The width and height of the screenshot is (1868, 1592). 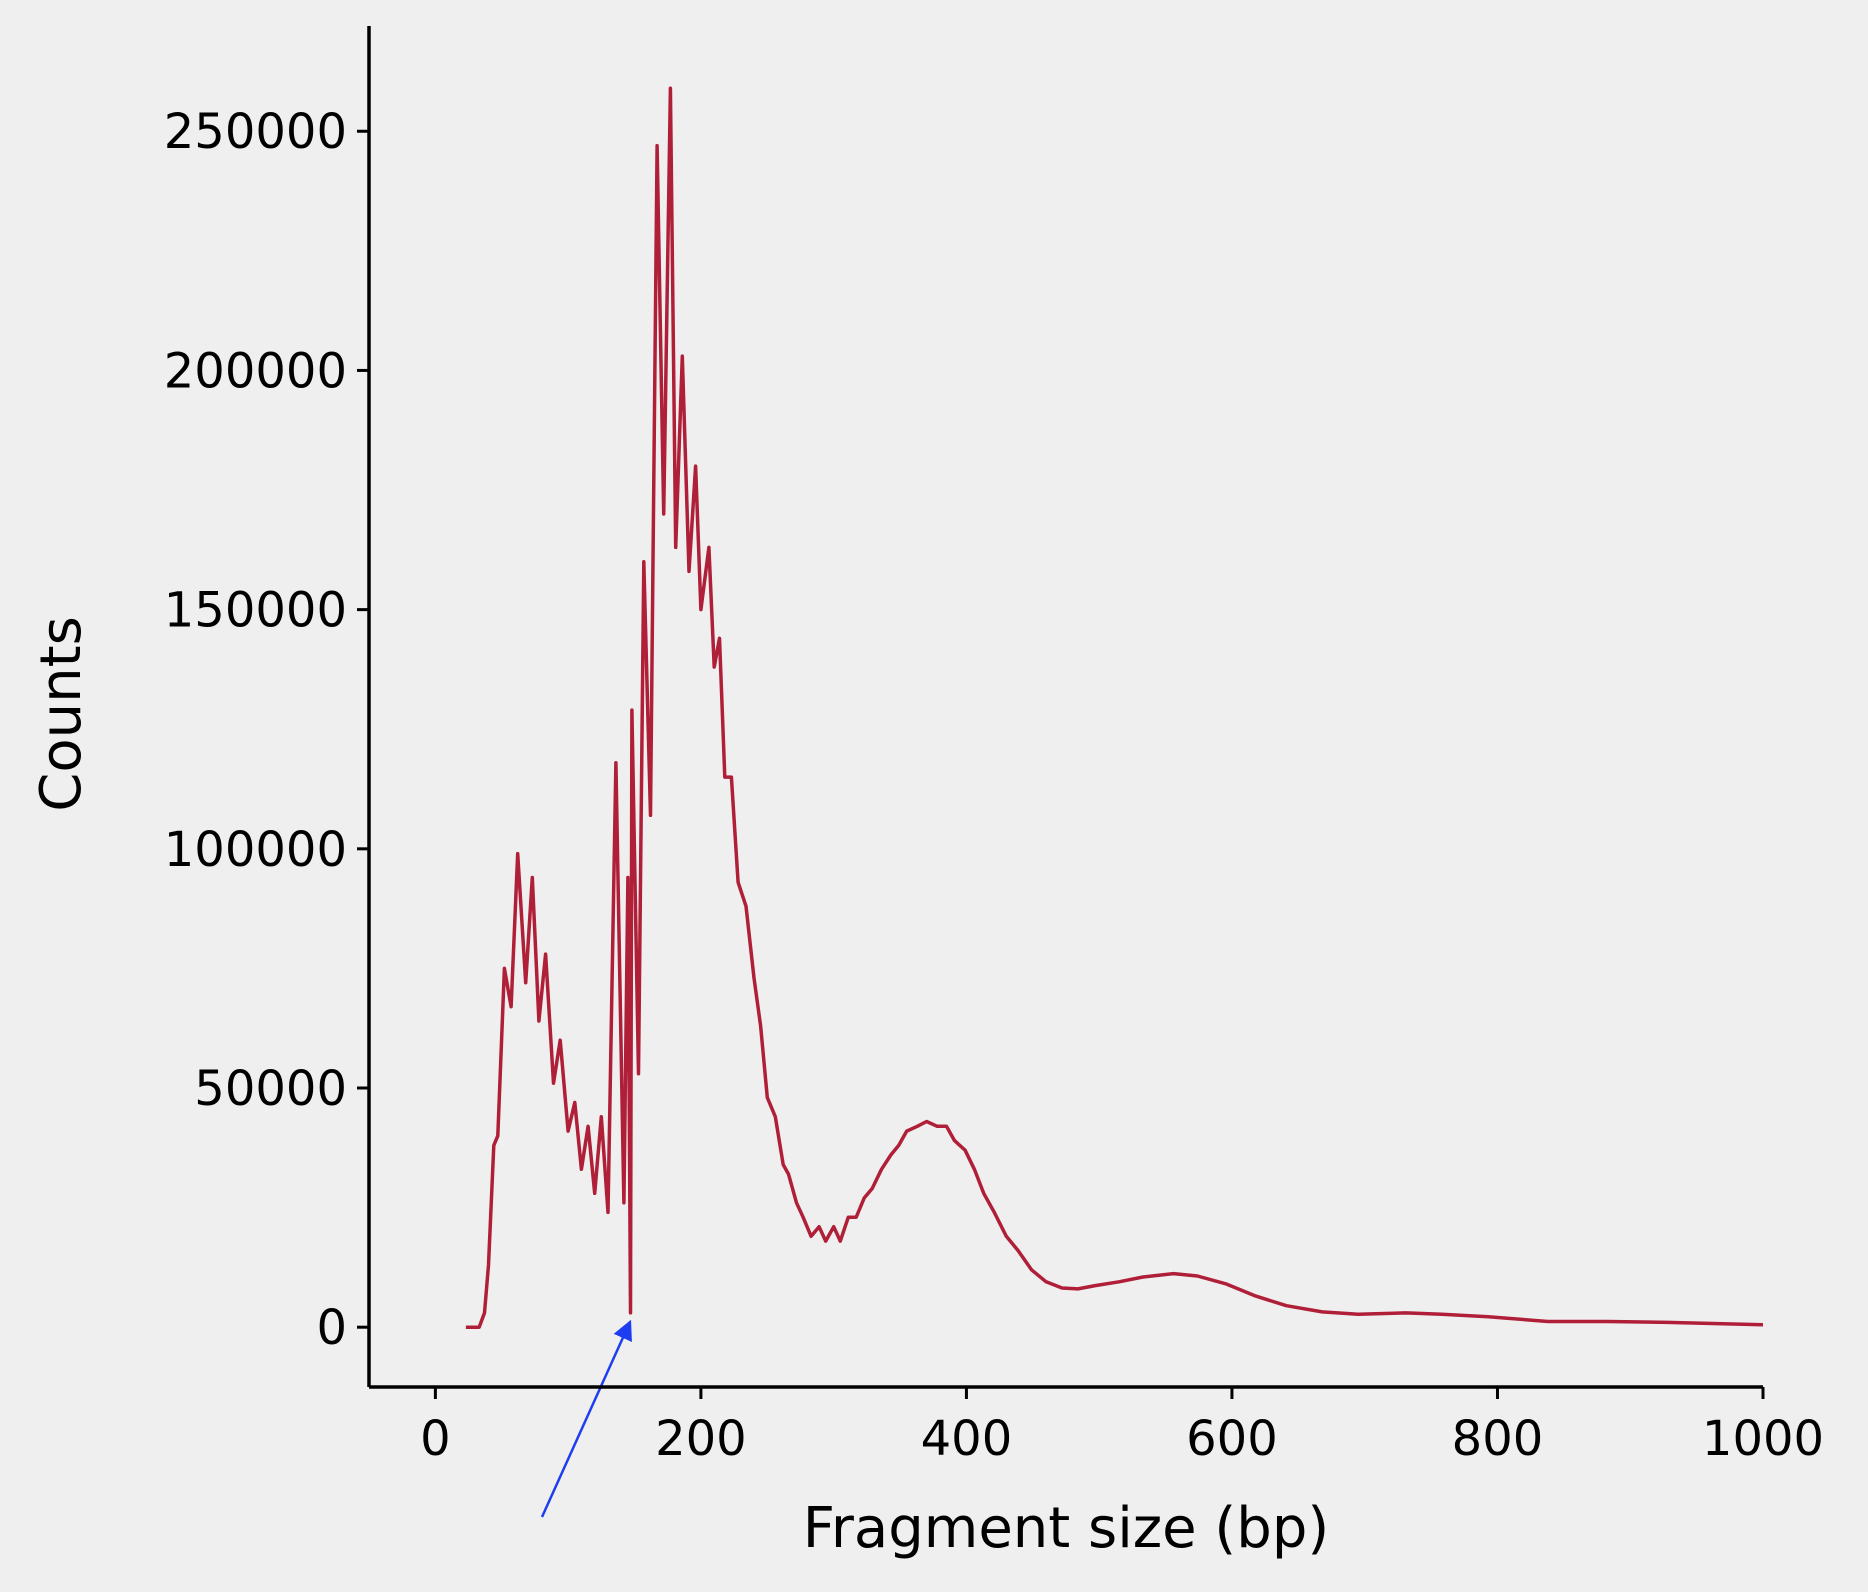 What do you see at coordinates (701, 1439) in the screenshot?
I see `x-tick-label: 200` at bounding box center [701, 1439].